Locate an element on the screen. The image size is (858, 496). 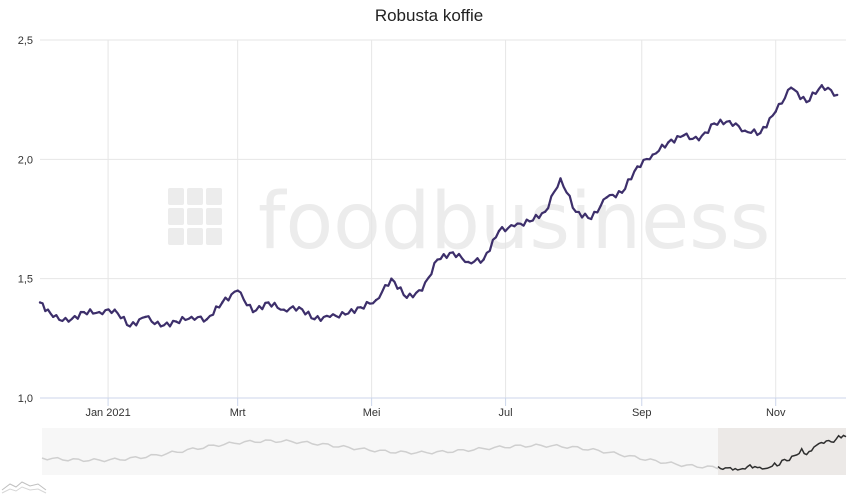
y-tick-label: 1,0 is located at coordinates (25, 399).